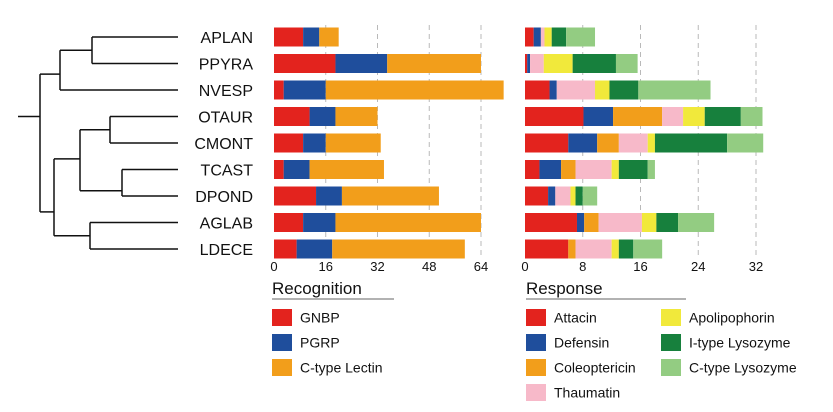 This screenshot has height=412, width=833. What do you see at coordinates (529, 37) in the screenshot?
I see `response-bar-aplan-attacin` at bounding box center [529, 37].